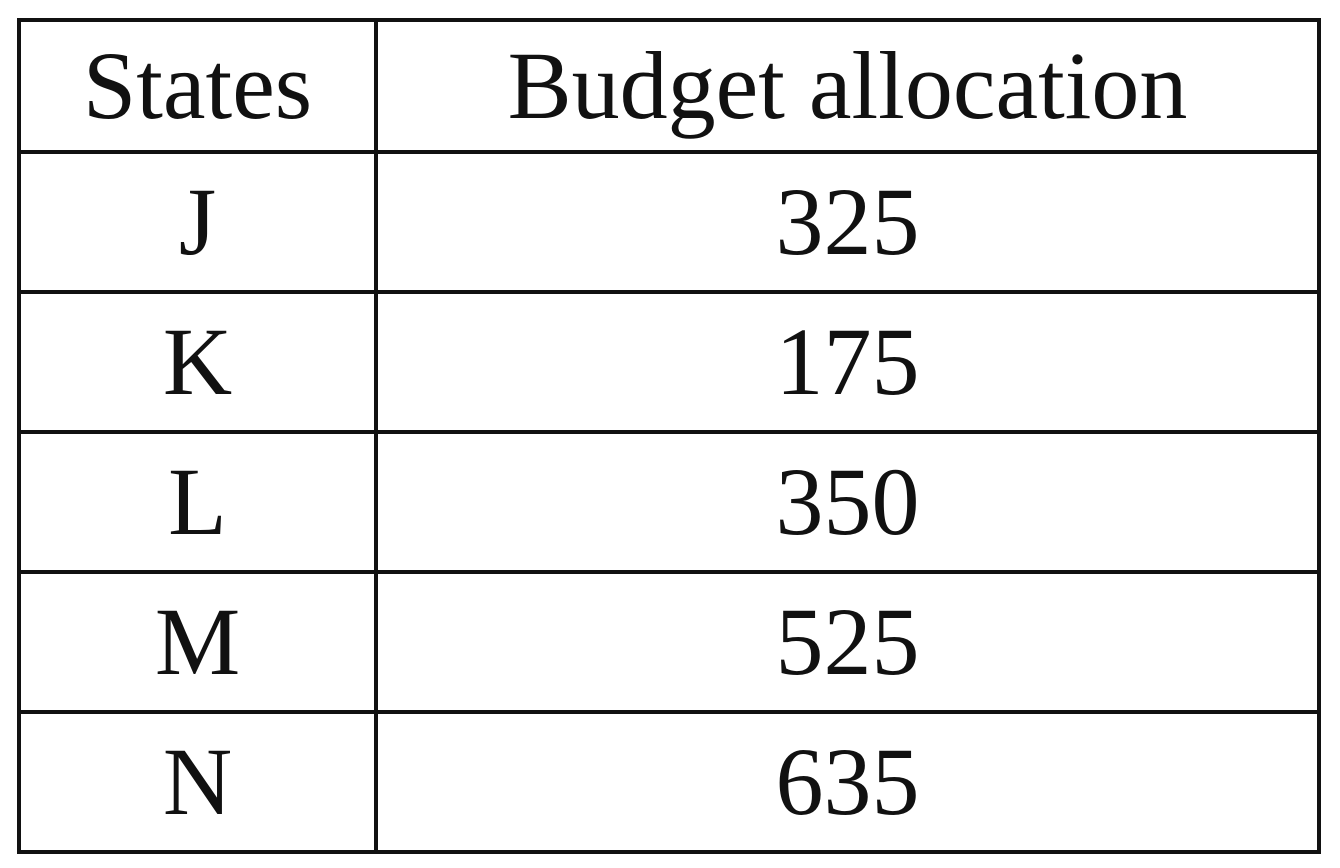 Image resolution: width=1340 pixels, height=868 pixels. Describe the element at coordinates (197, 362) in the screenshot. I see `state-cell: K` at that location.